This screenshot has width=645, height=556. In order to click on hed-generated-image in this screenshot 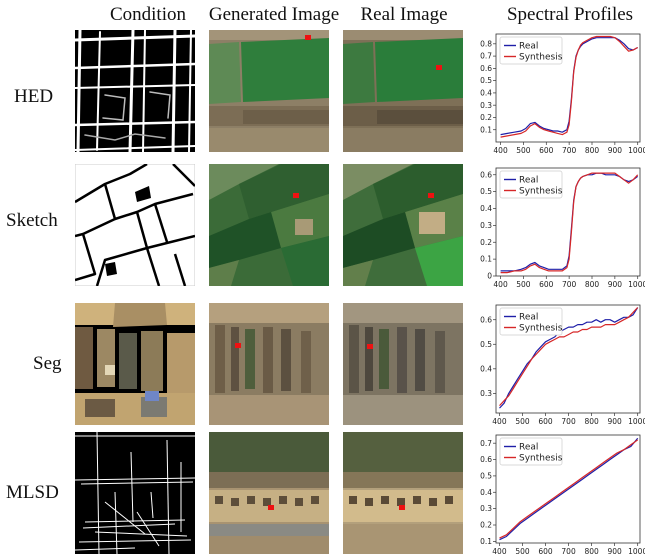, I will do `click(269, 91)`.